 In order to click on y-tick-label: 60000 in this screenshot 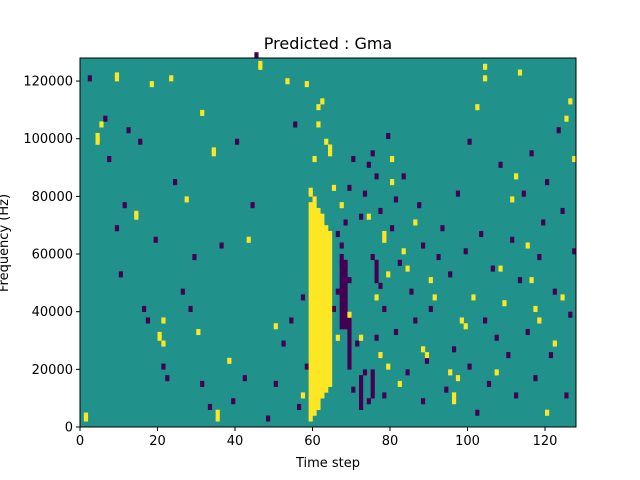, I will do `click(52, 255)`.